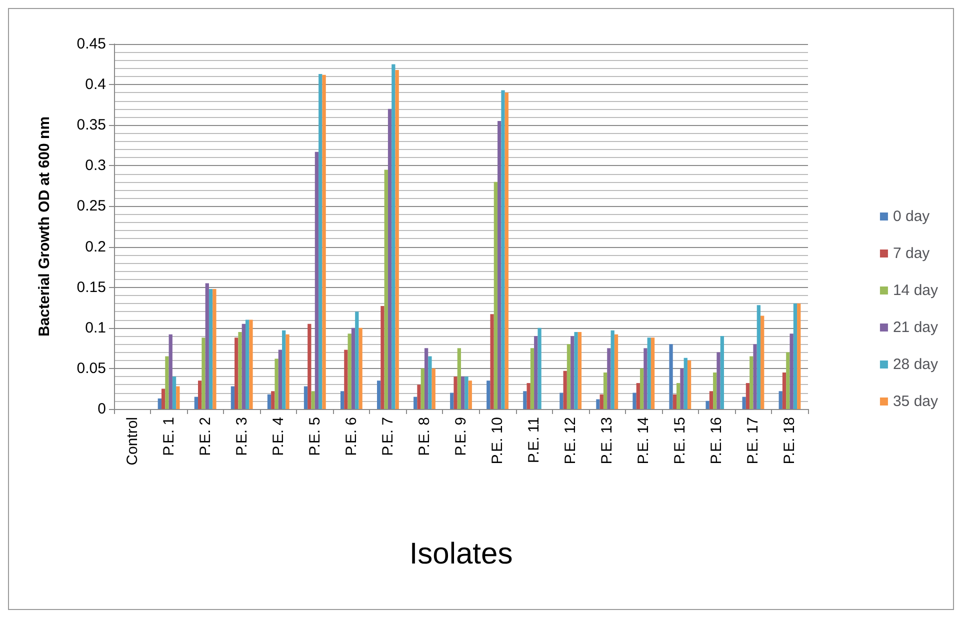 The image size is (962, 622). Describe the element at coordinates (95, 85) in the screenshot. I see `y-tick-label: 0.4` at that location.